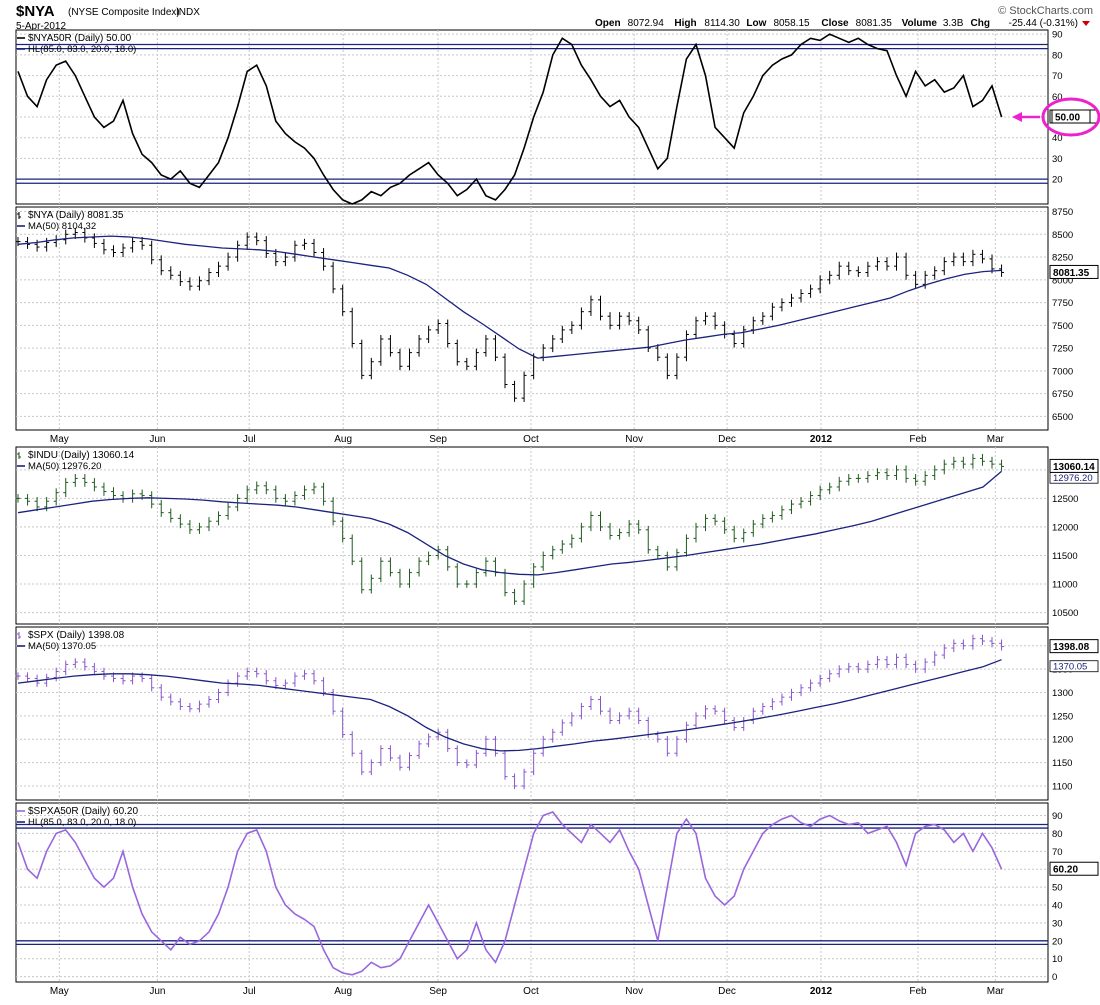 This screenshot has width=1100, height=1005. I want to click on chg-down-arrow-icon, so click(1086, 23).